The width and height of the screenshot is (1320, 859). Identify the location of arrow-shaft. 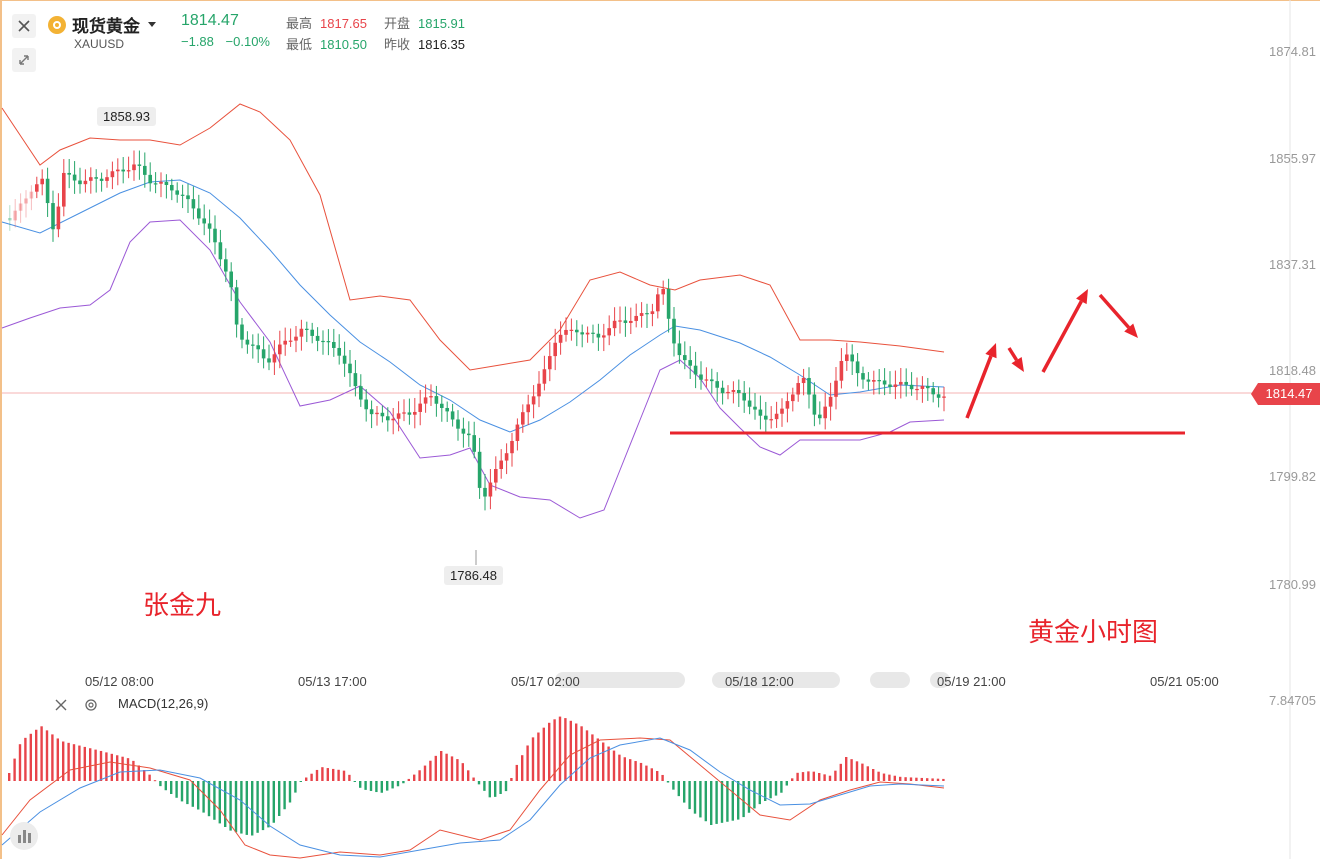
(979, 387).